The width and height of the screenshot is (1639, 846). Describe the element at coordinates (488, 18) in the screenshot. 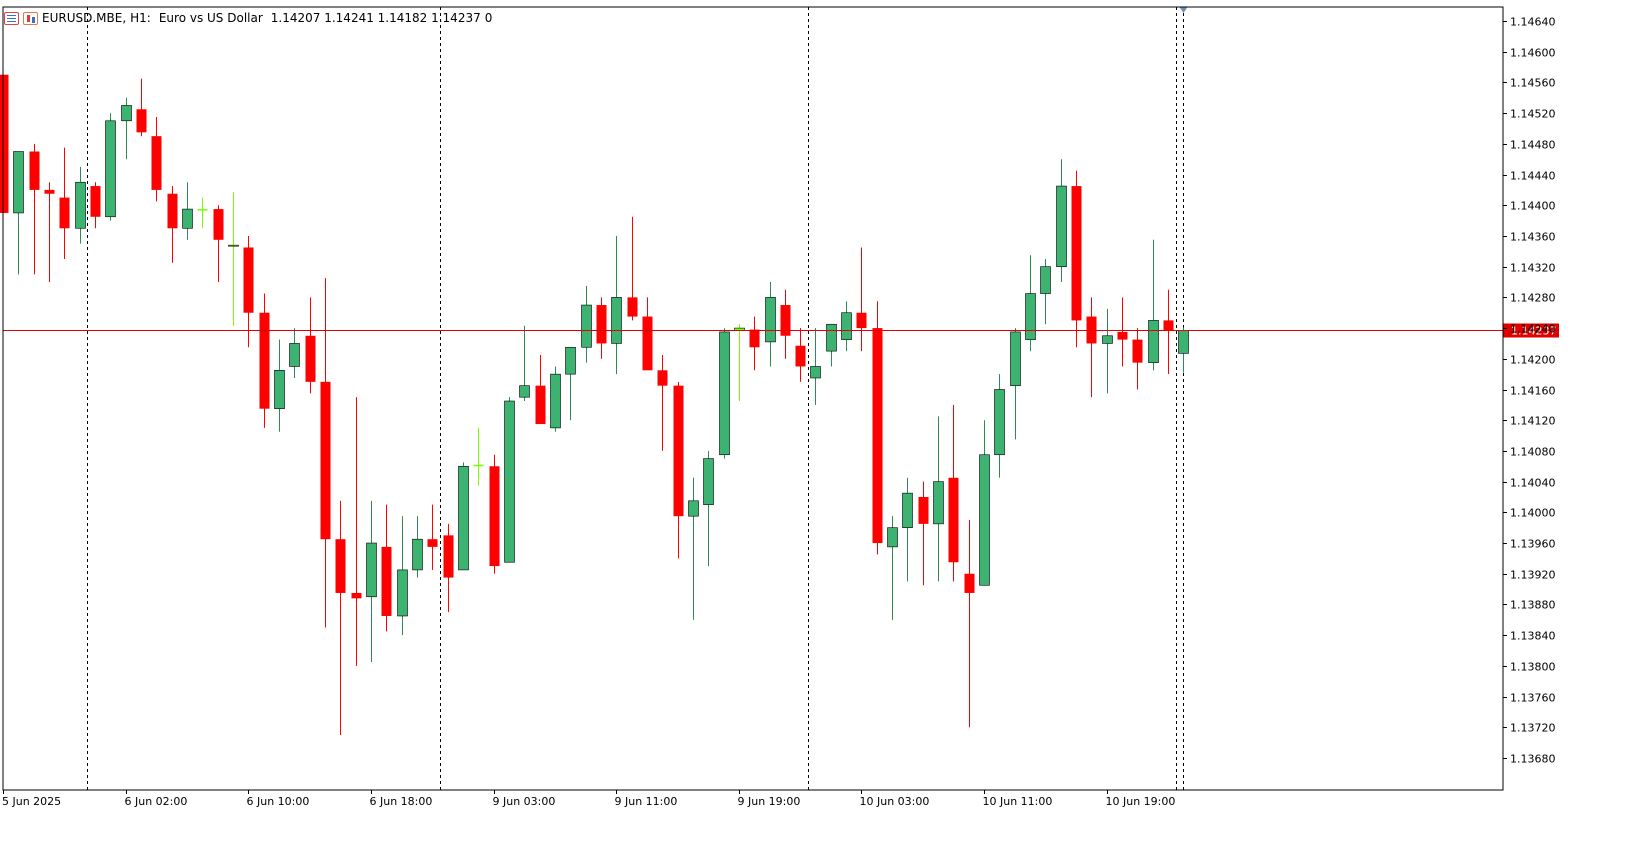

I see `spread-label: 0` at that location.